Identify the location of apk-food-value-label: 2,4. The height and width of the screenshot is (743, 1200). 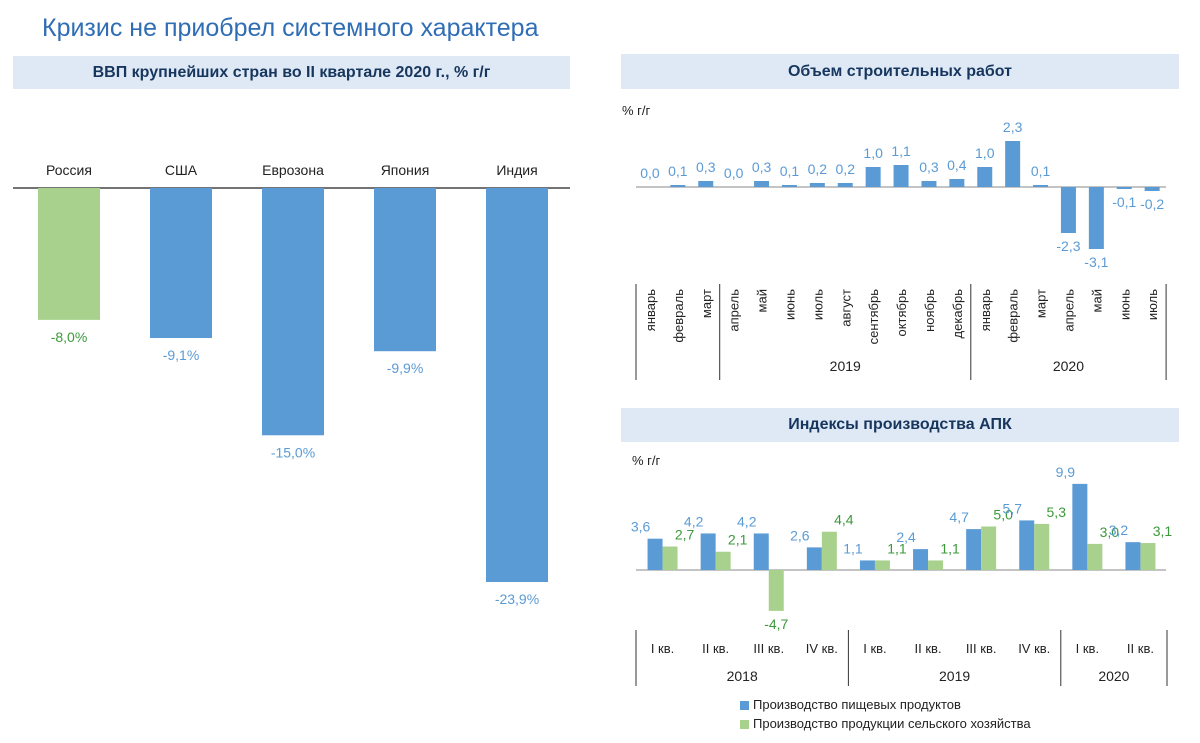
(906, 537).